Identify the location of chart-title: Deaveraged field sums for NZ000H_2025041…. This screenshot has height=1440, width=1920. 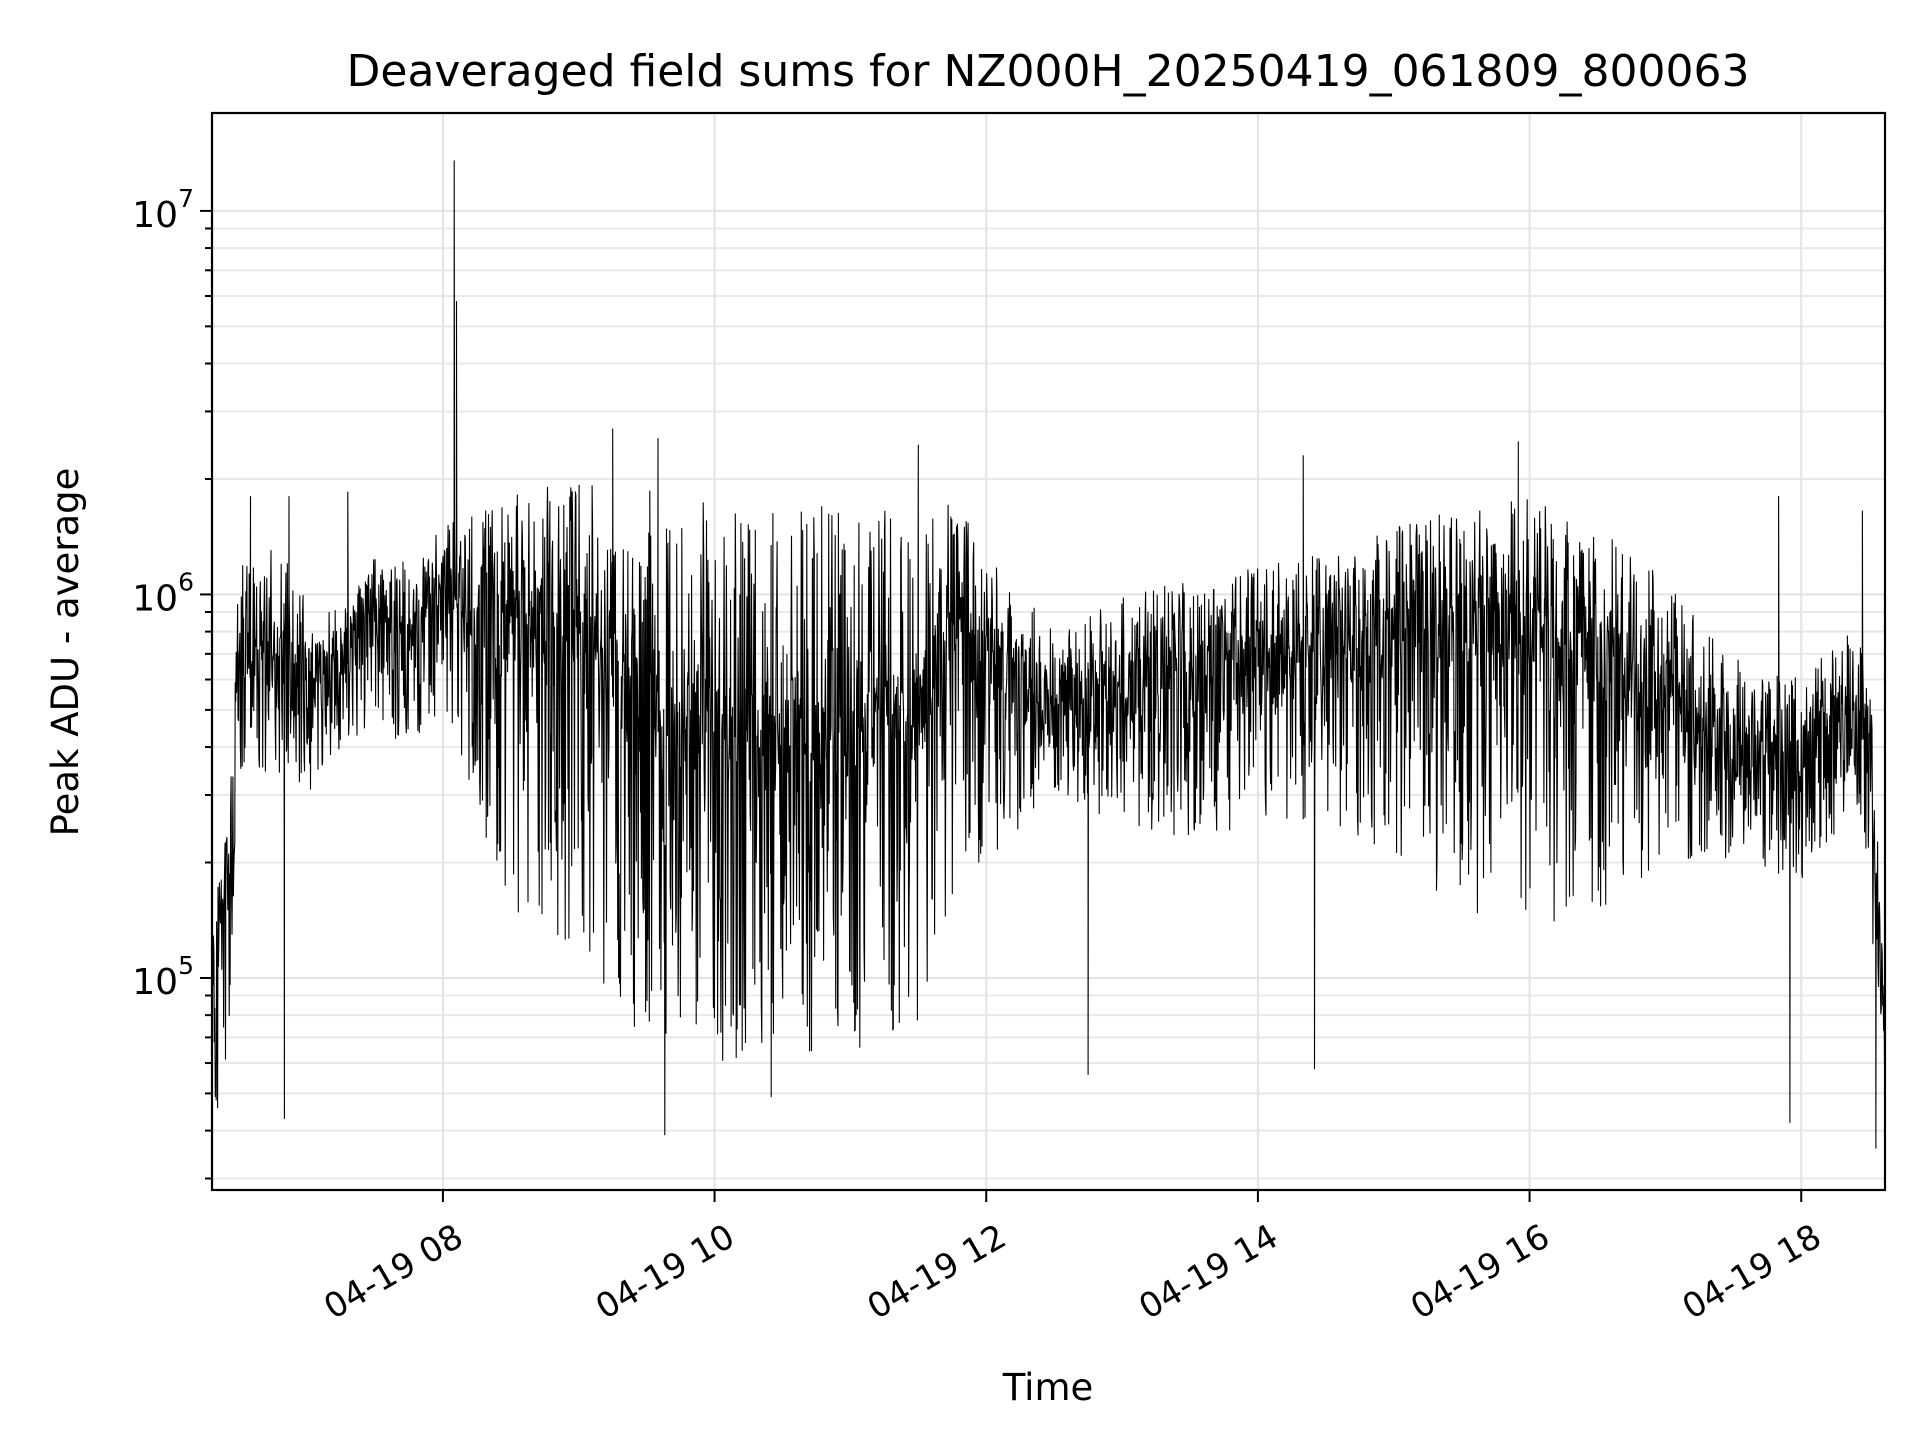
(1048, 71).